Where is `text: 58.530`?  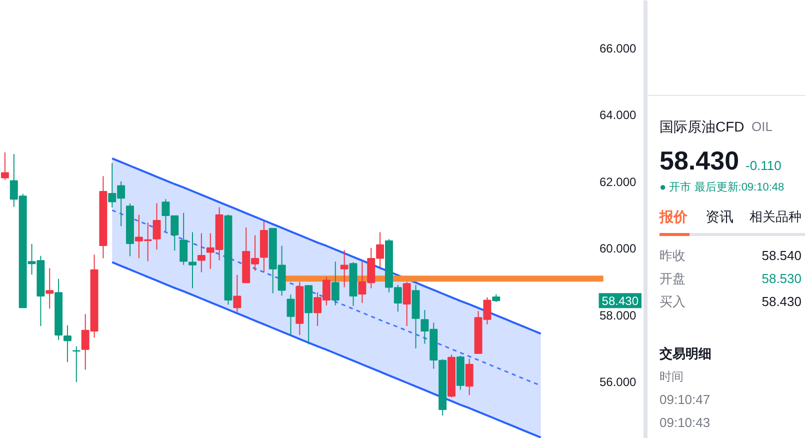
text: 58.530 is located at coordinates (782, 278).